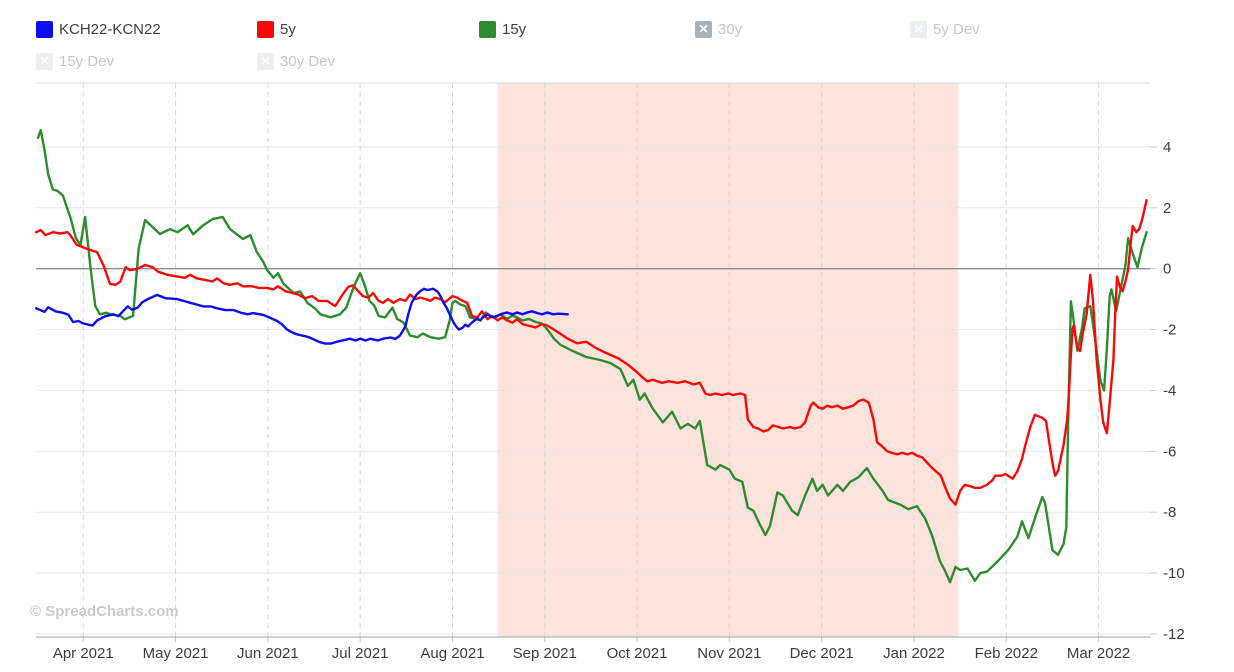 This screenshot has height=672, width=1234. What do you see at coordinates (1098, 653) in the screenshot?
I see `x-axis-tick-label: Mar 2022` at bounding box center [1098, 653].